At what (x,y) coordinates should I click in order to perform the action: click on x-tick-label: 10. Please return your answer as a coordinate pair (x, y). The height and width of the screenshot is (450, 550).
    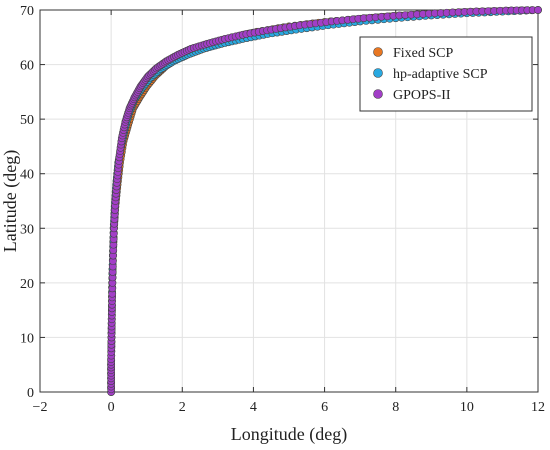
    Looking at the image, I should click on (467, 407).